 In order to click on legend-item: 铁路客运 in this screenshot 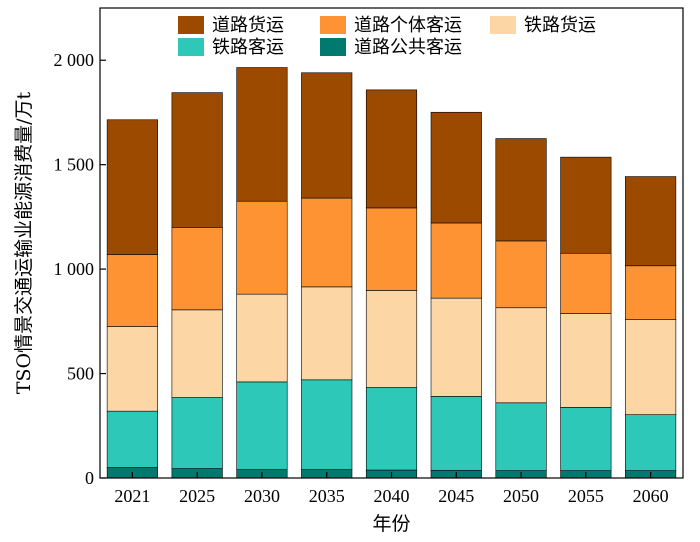, I will do `click(231, 47)`.